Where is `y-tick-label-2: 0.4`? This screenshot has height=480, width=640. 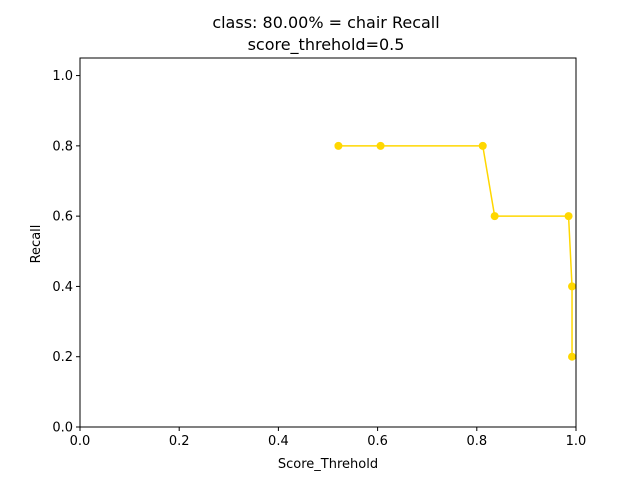
y-tick-label-2: 0.4 is located at coordinates (62, 287).